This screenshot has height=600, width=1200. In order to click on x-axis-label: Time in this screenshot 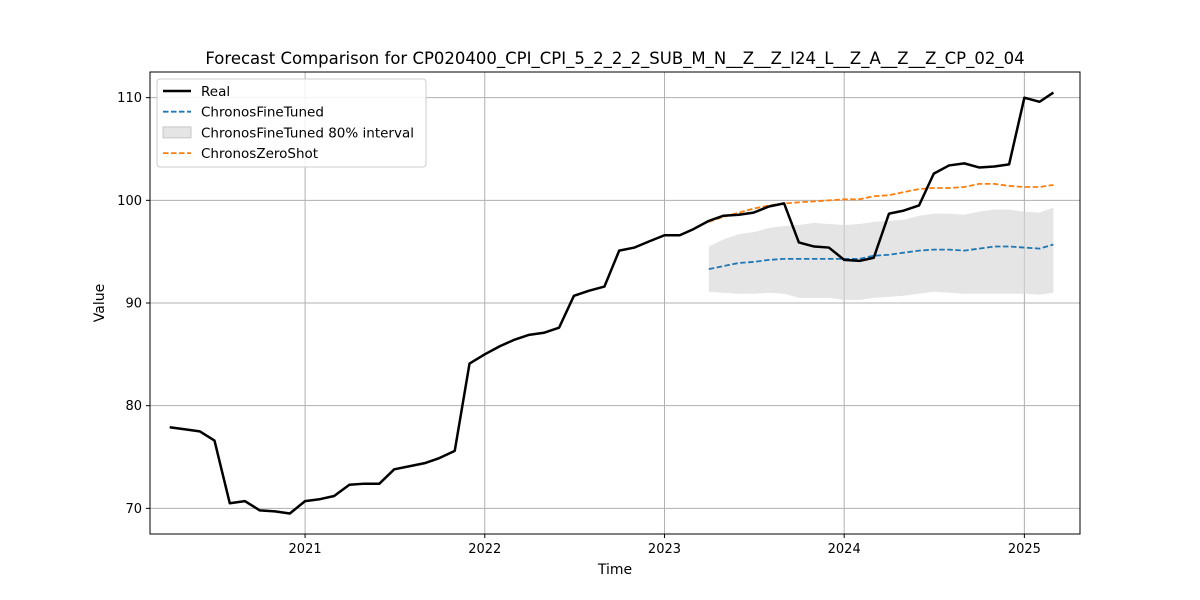, I will do `click(614, 570)`.